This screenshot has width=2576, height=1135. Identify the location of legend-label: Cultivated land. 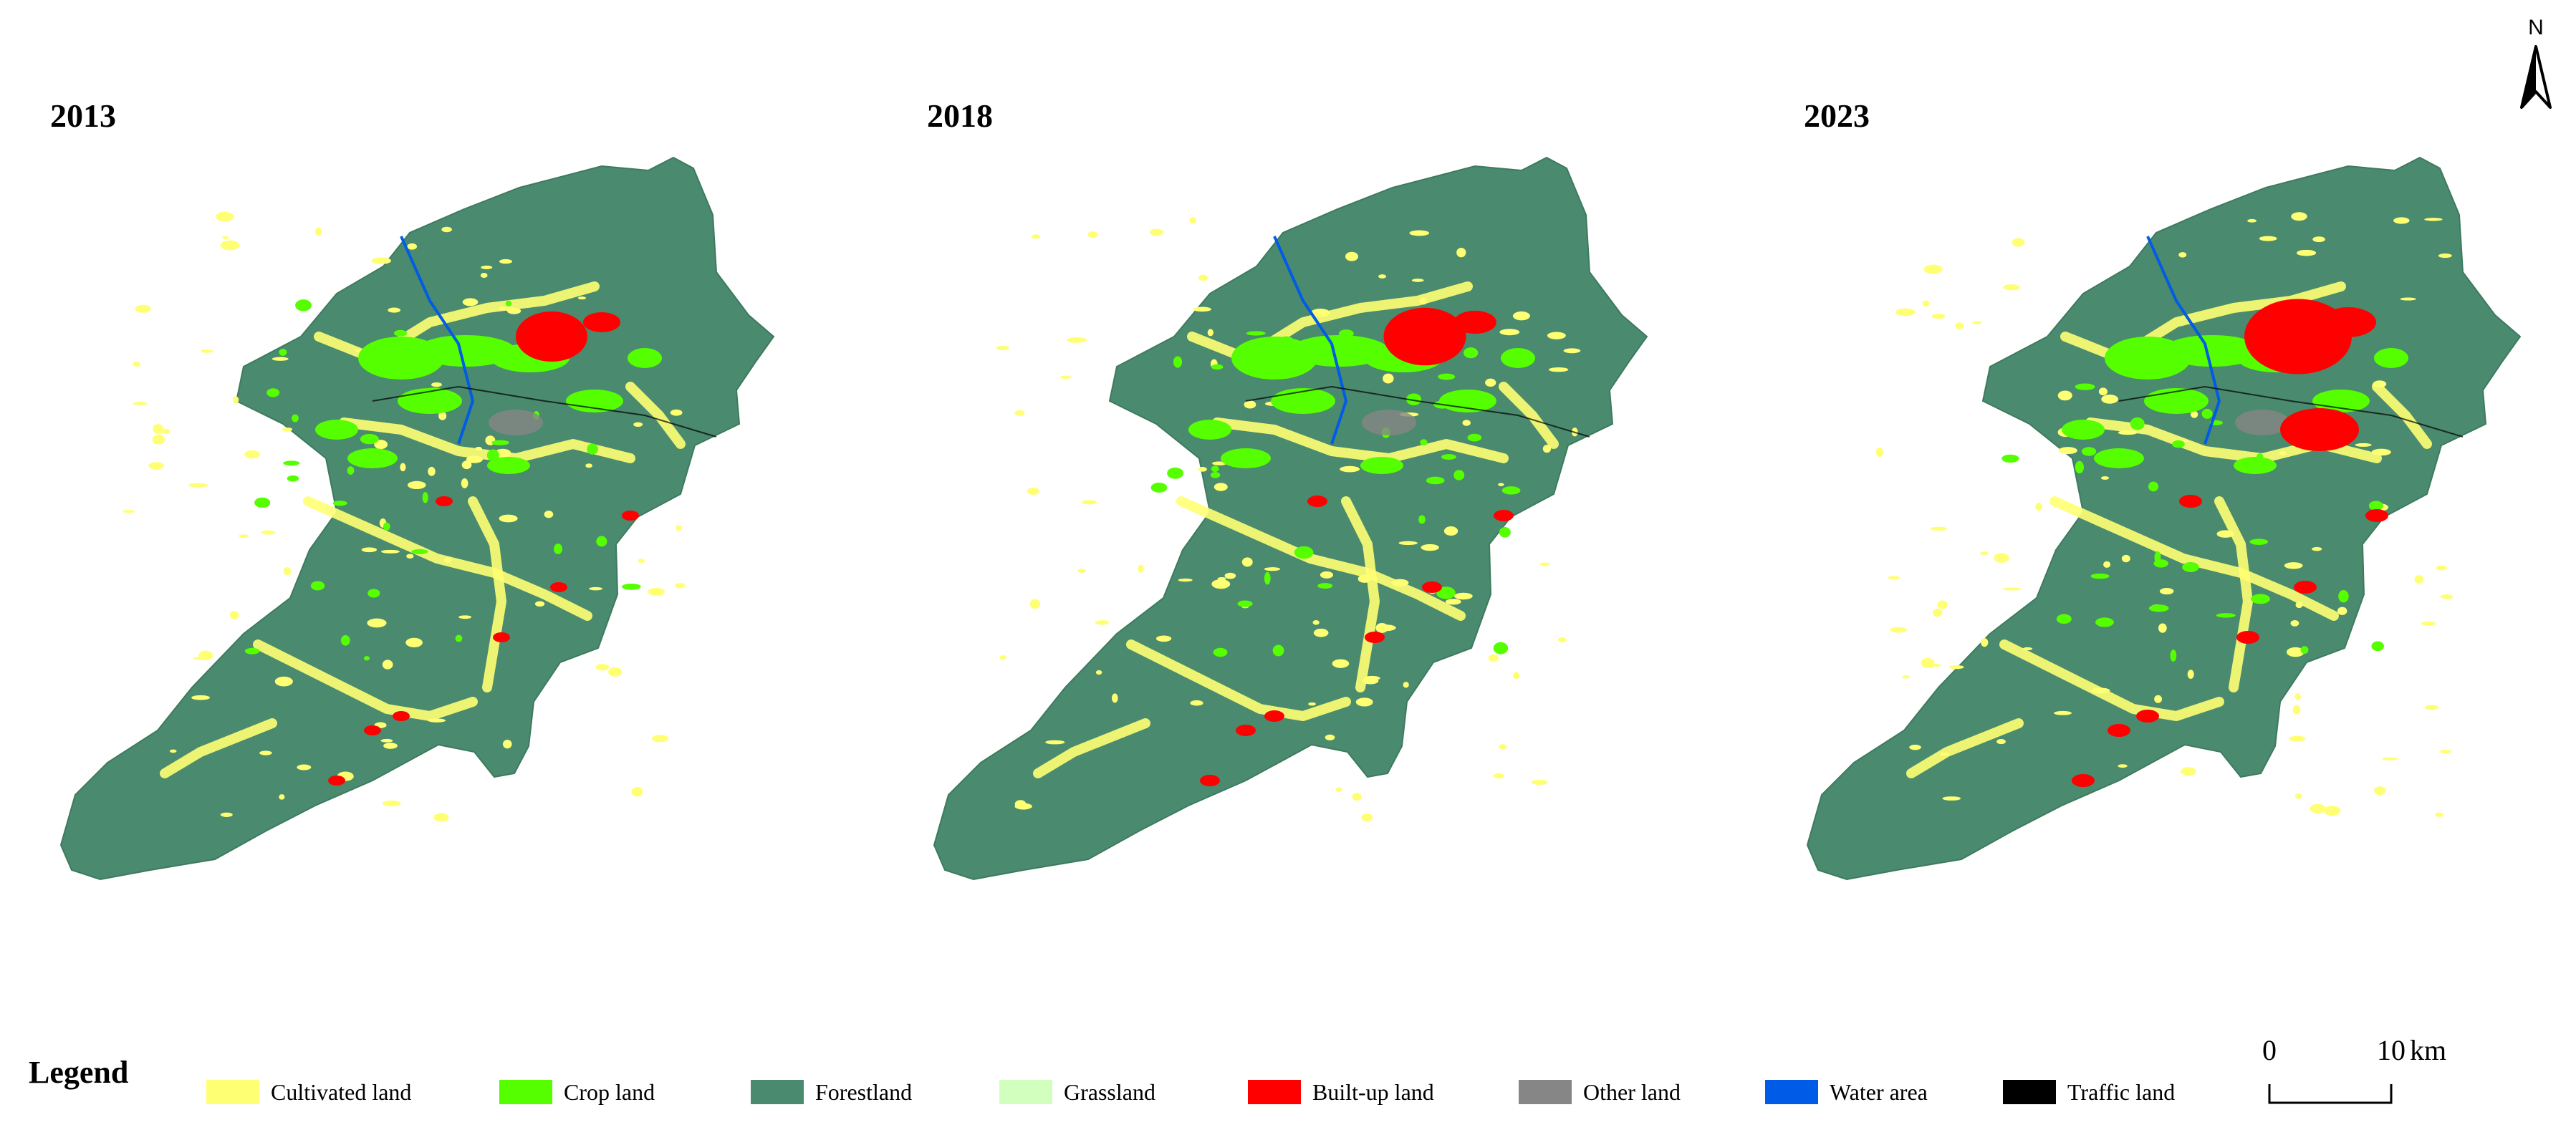
(342, 1091).